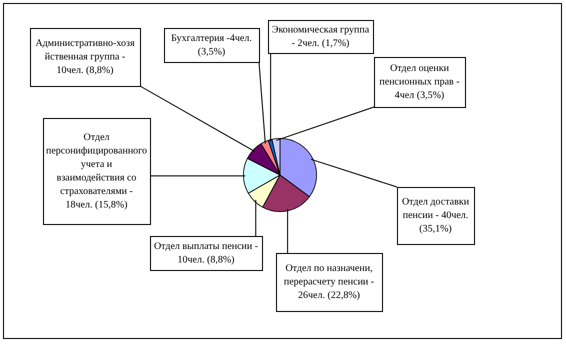 The width and height of the screenshot is (566, 350). What do you see at coordinates (321, 36) in the screenshot?
I see `slice-label: Экономическая группа - 2чел. (1,7%)` at bounding box center [321, 36].